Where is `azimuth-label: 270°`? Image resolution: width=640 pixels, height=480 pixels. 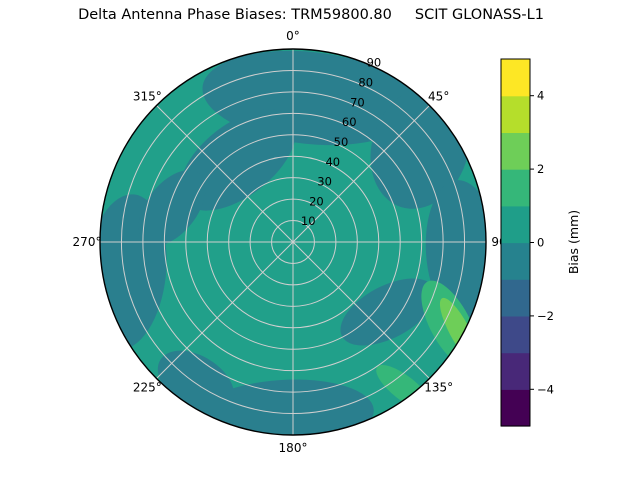 azimuth-label: 270° is located at coordinates (87, 242).